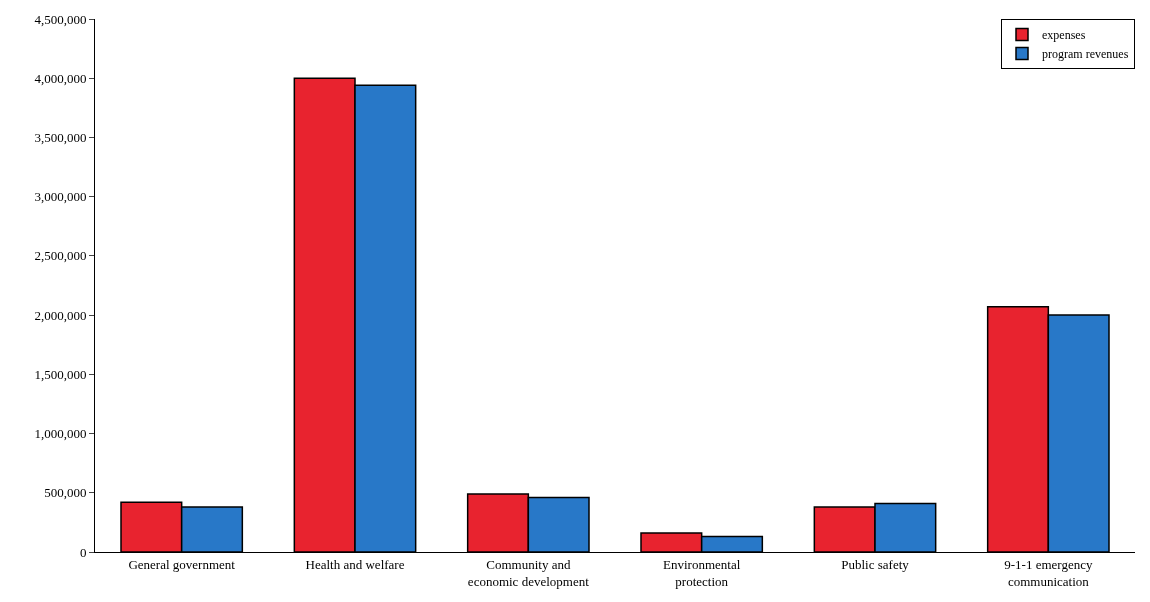  What do you see at coordinates (65, 493) in the screenshot?
I see `y-tick-label: 500,000` at bounding box center [65, 493].